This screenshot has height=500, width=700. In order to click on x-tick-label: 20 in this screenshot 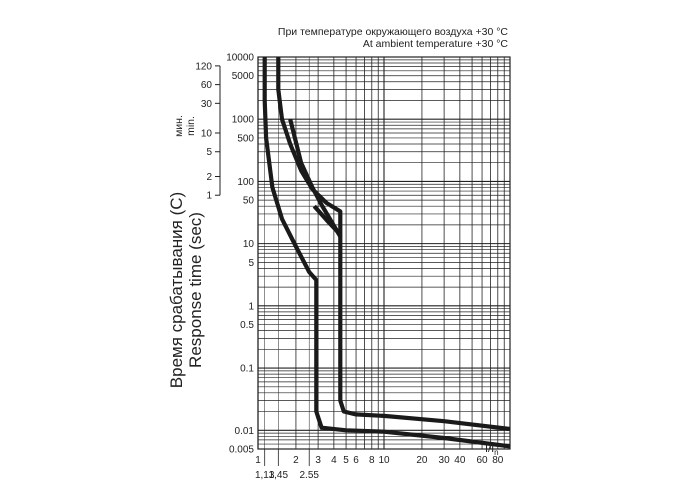, I will do `click(422, 460)`.